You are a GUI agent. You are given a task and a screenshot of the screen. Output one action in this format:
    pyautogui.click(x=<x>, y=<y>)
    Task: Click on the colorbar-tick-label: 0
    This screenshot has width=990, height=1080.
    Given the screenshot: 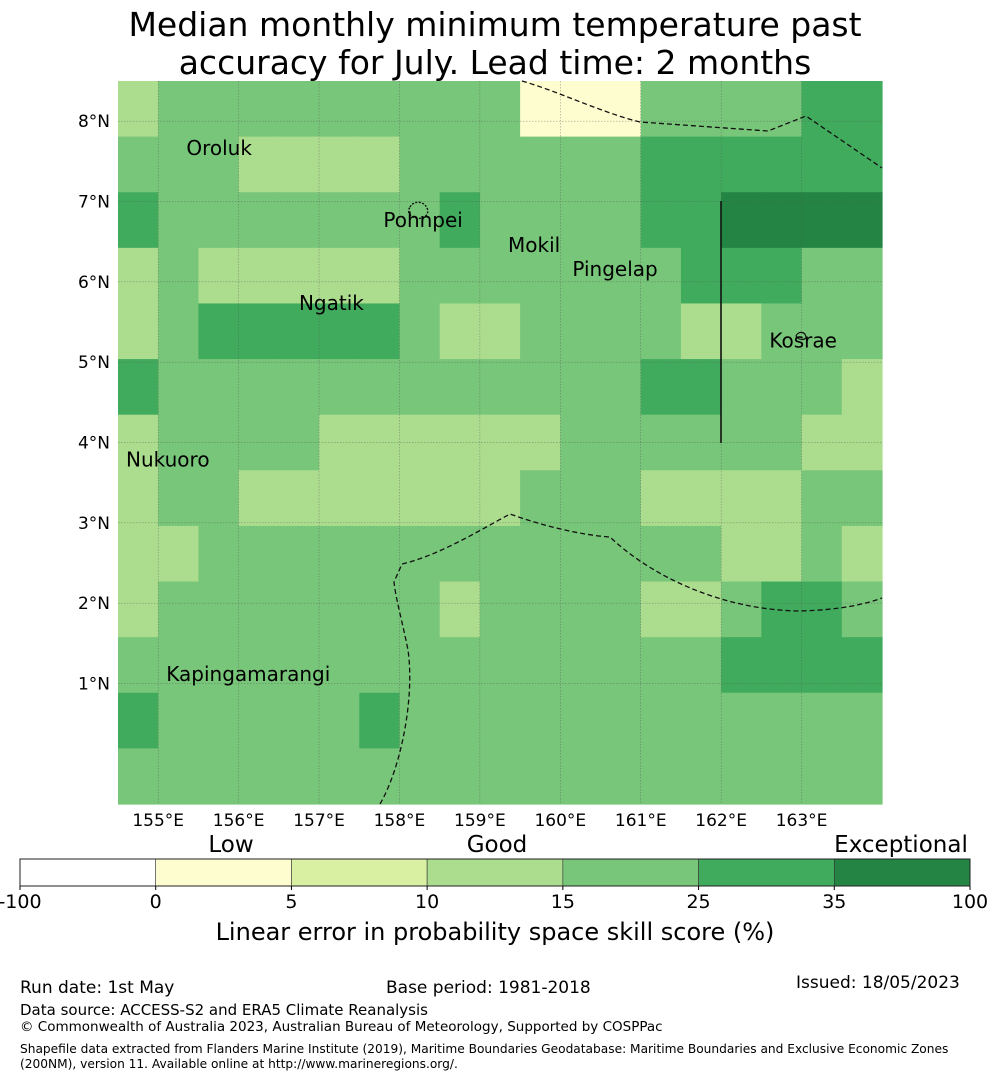 What is the action you would take?
    pyautogui.click(x=156, y=902)
    